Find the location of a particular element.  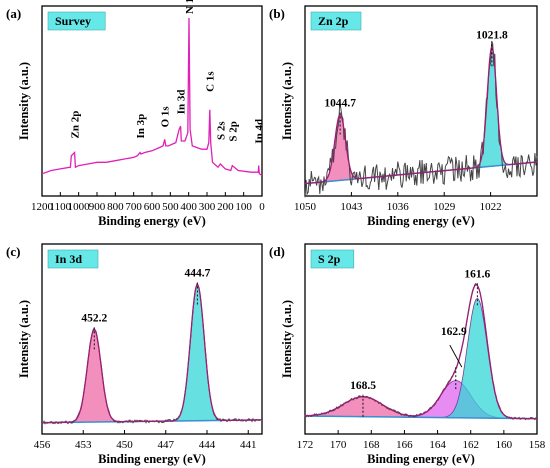

x-tick-label: 444 is located at coordinates (207, 445).